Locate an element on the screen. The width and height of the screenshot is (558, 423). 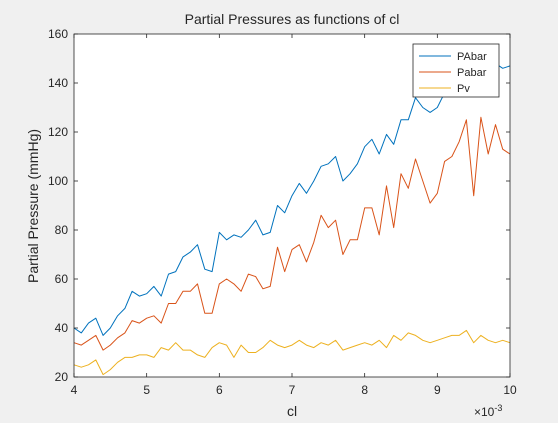
x-tick-label: 8 is located at coordinates (364, 390).